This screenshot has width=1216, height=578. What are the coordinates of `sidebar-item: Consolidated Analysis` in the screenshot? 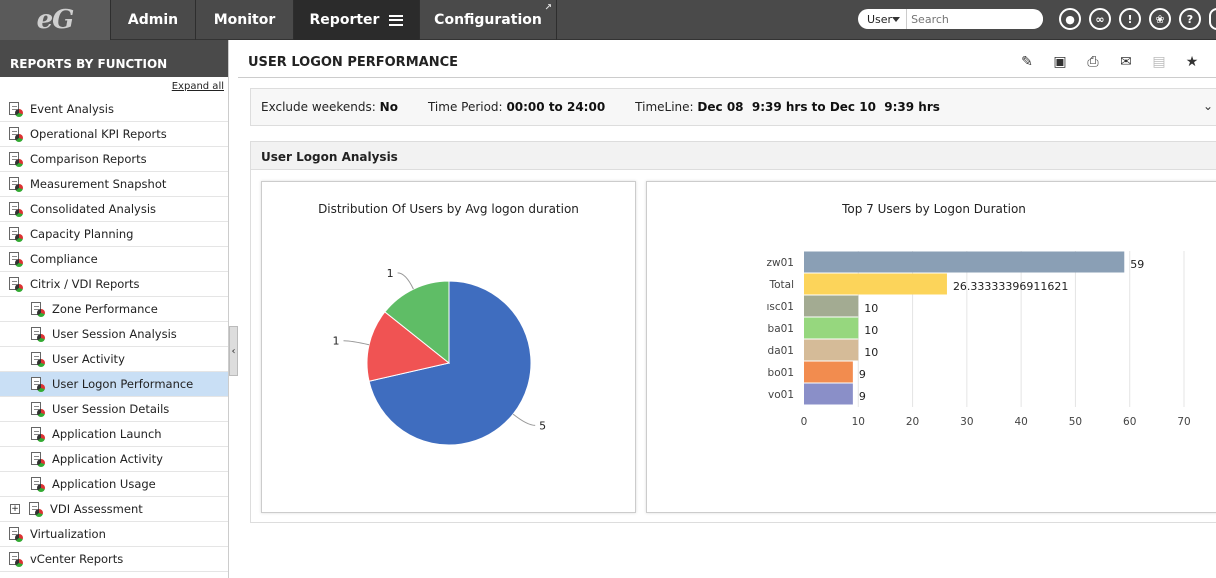 It's located at (114, 209).